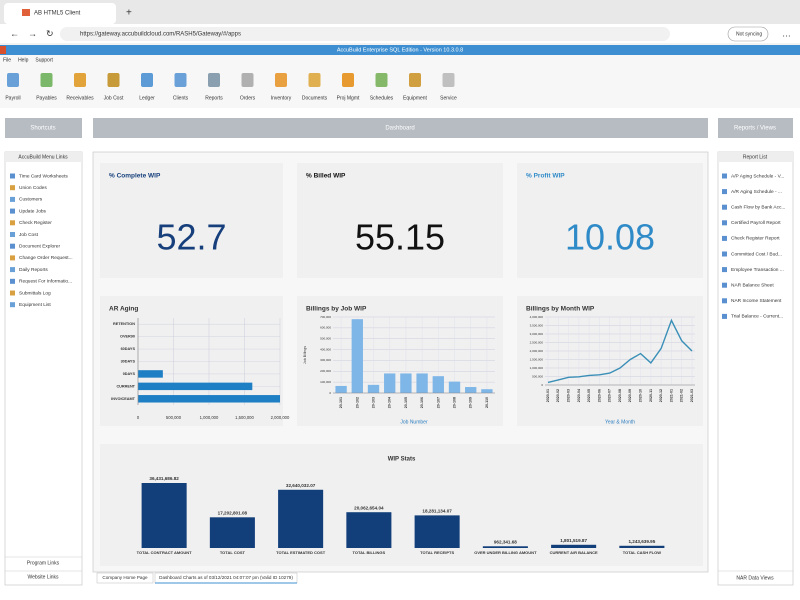  What do you see at coordinates (31, 200) in the screenshot?
I see `menu-link: Customers` at bounding box center [31, 200].